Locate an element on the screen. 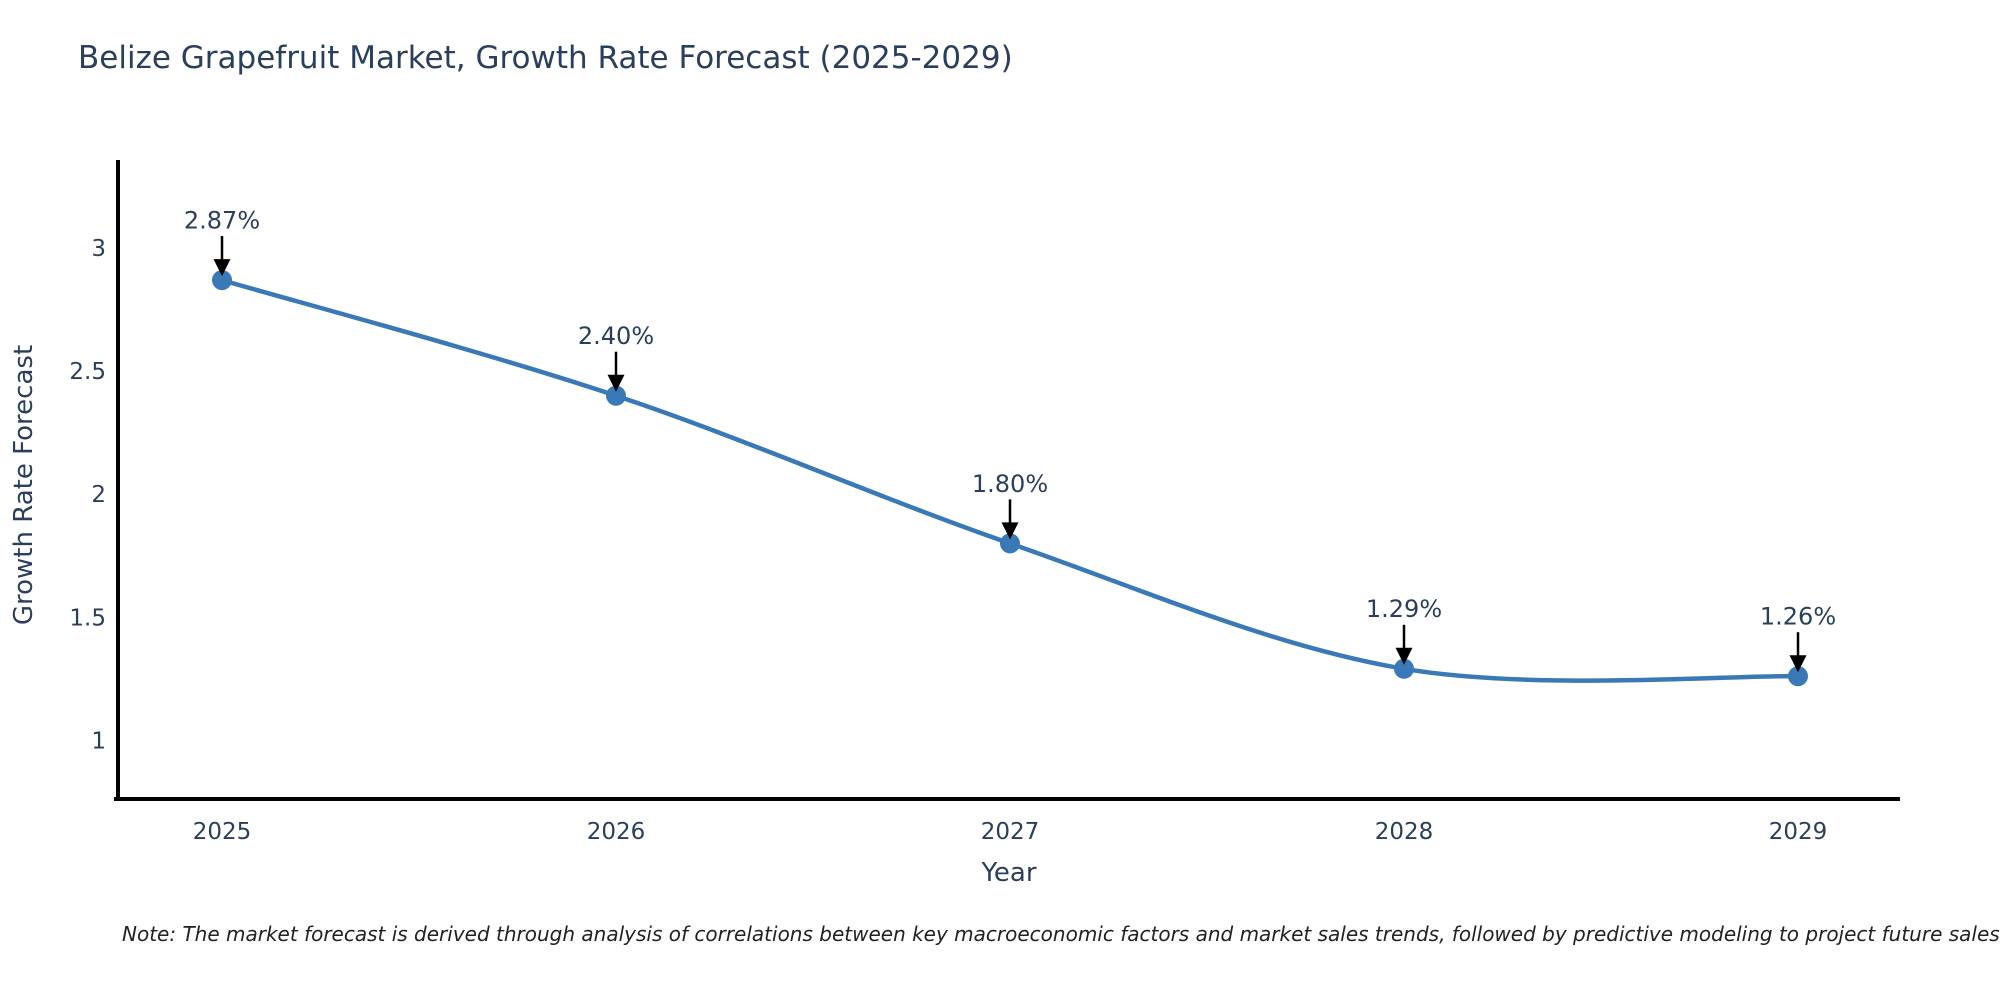 The width and height of the screenshot is (2000, 1000). point-value-label: 2.40% is located at coordinates (616, 336).